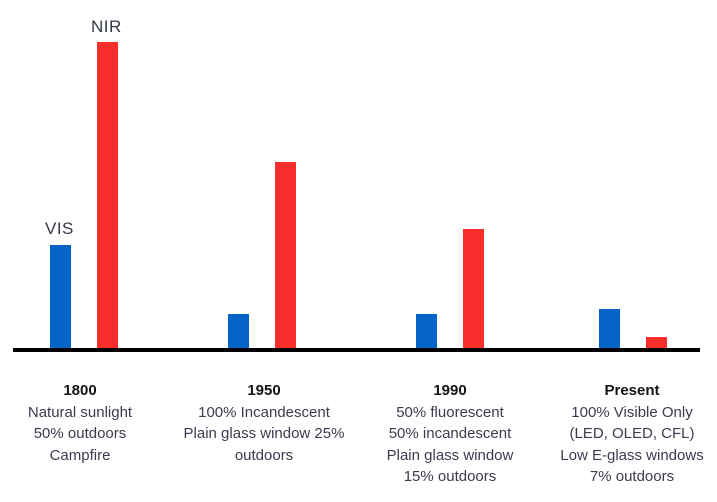 The height and width of the screenshot is (502, 717). I want to click on caption-line: 7% outdoors, so click(632, 477).